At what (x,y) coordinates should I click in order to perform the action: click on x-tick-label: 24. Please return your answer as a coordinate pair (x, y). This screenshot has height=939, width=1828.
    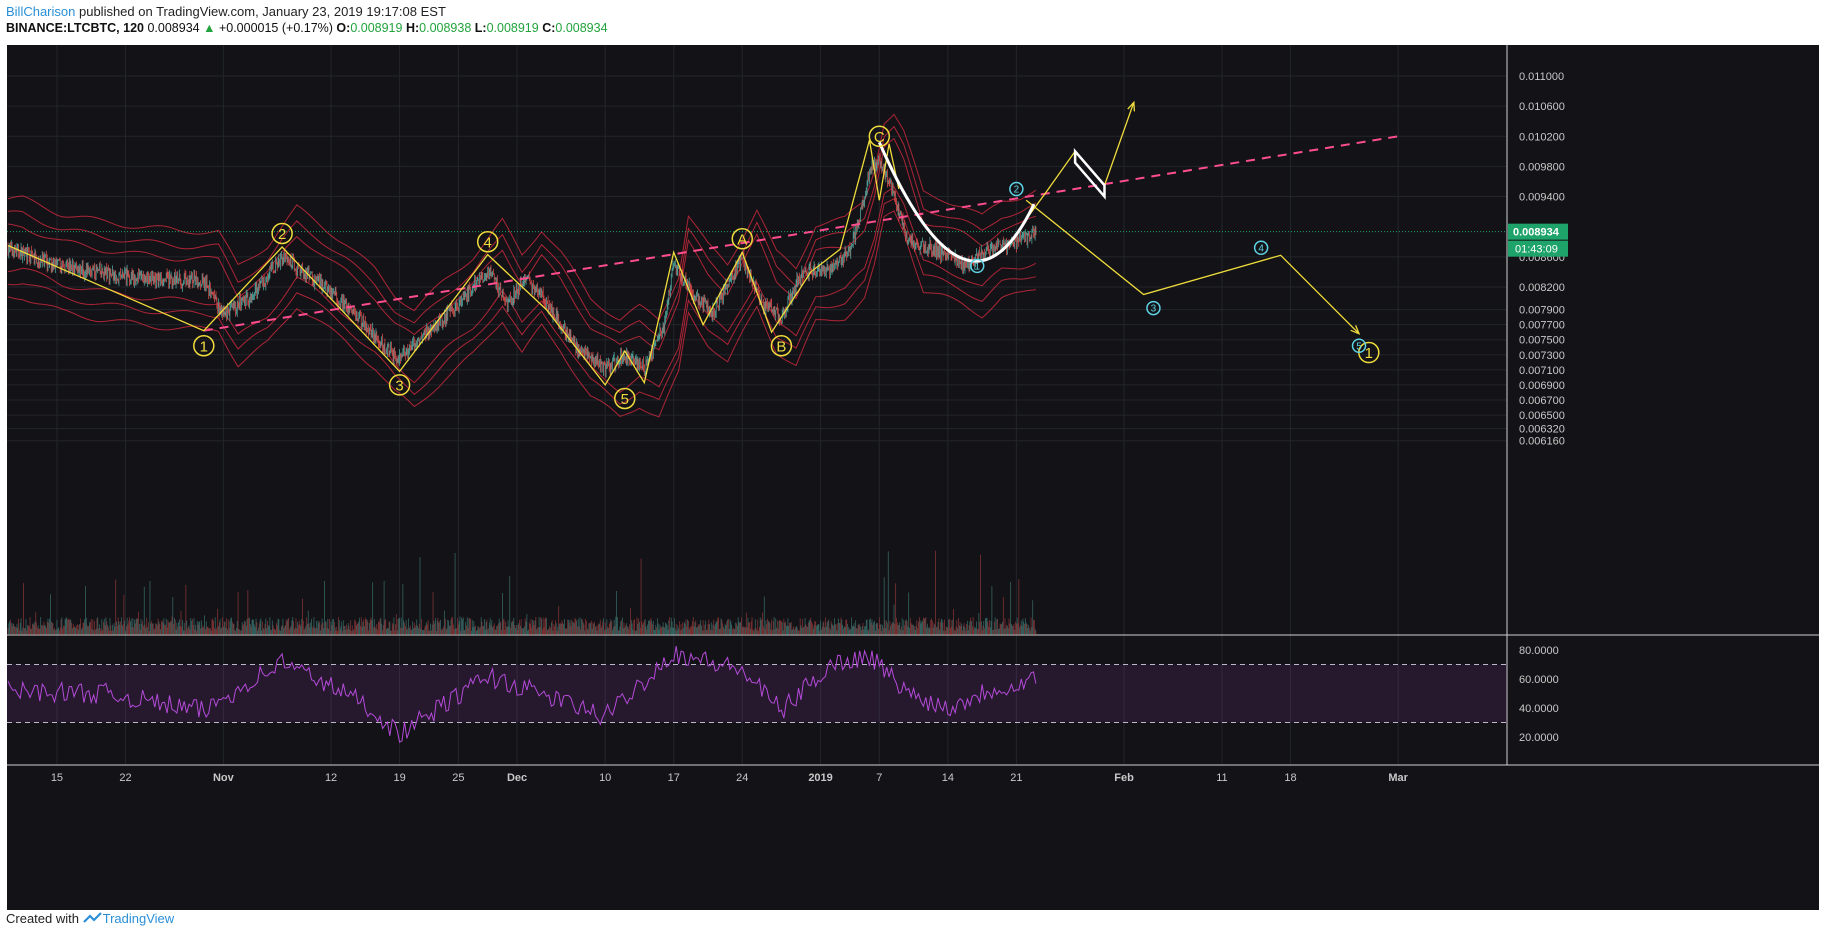
    Looking at the image, I should click on (742, 778).